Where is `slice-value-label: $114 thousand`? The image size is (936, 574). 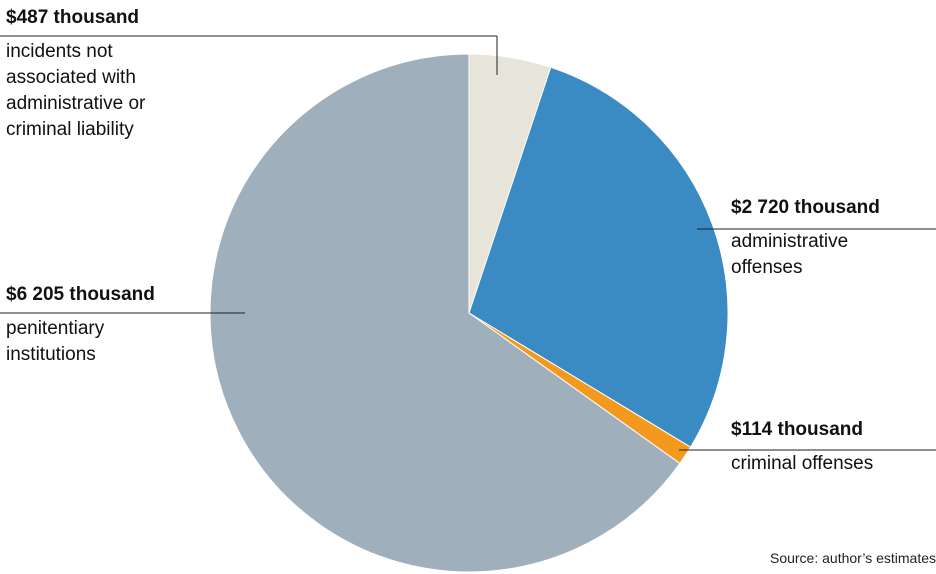
slice-value-label: $114 thousand is located at coordinates (797, 429).